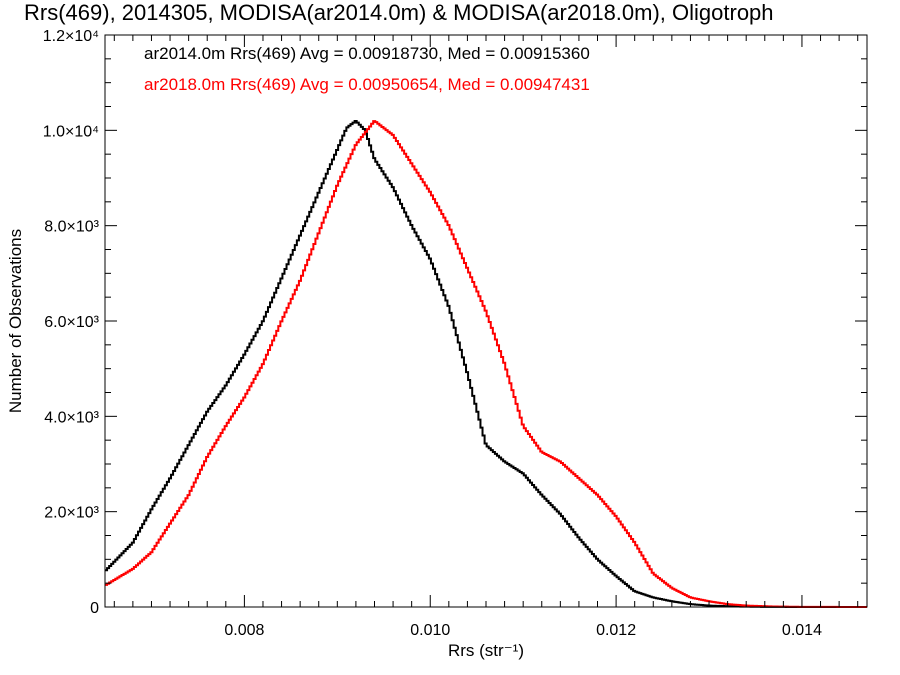  I want to click on x-tick-label: 0.008, so click(244, 630).